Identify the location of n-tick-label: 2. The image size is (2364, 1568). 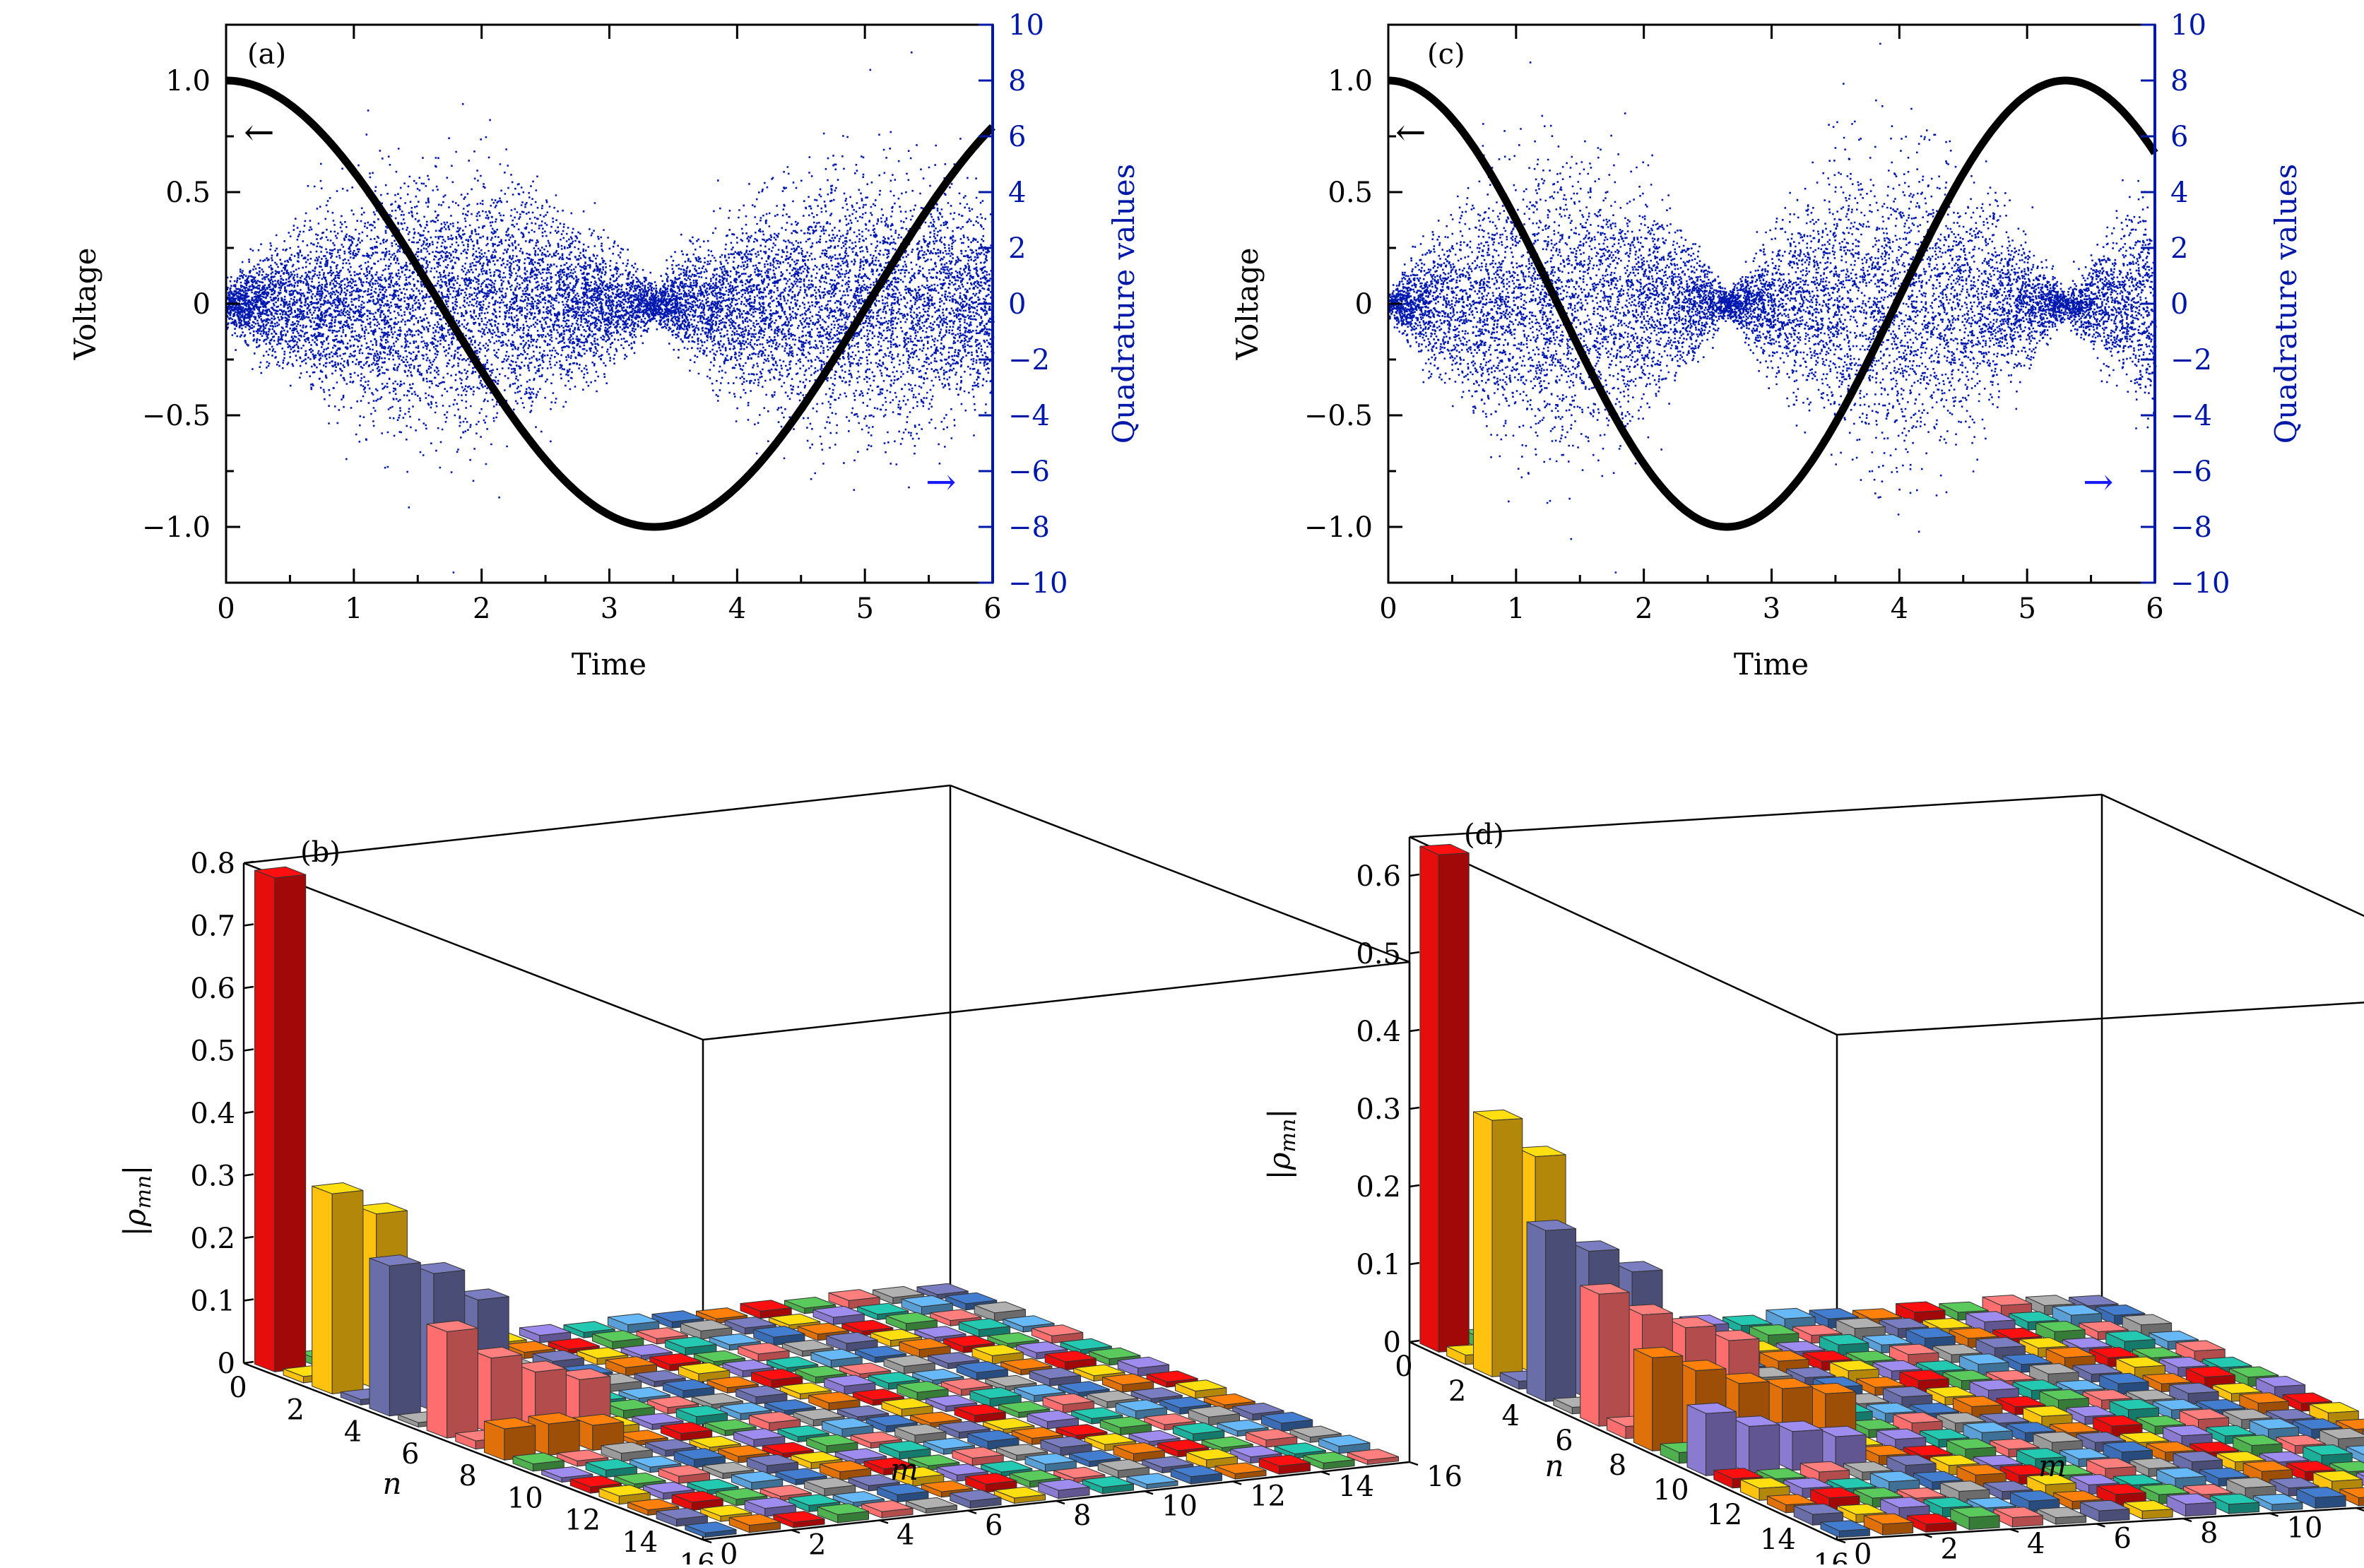
(296, 1410).